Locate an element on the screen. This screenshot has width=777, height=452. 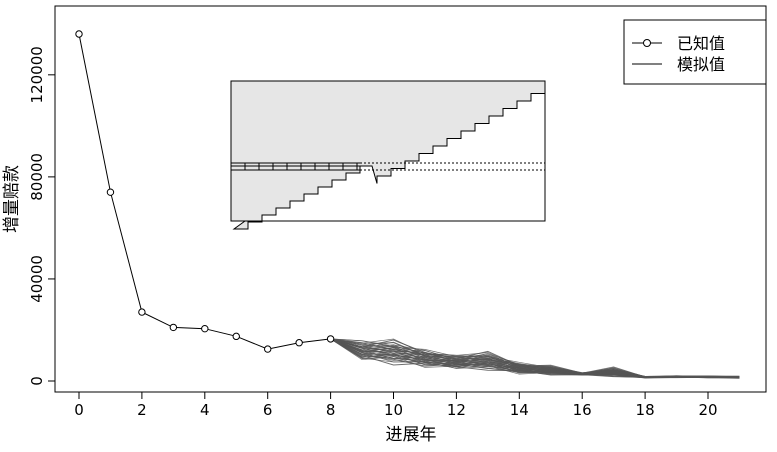
y-tick-label: 0 is located at coordinates (37, 381).